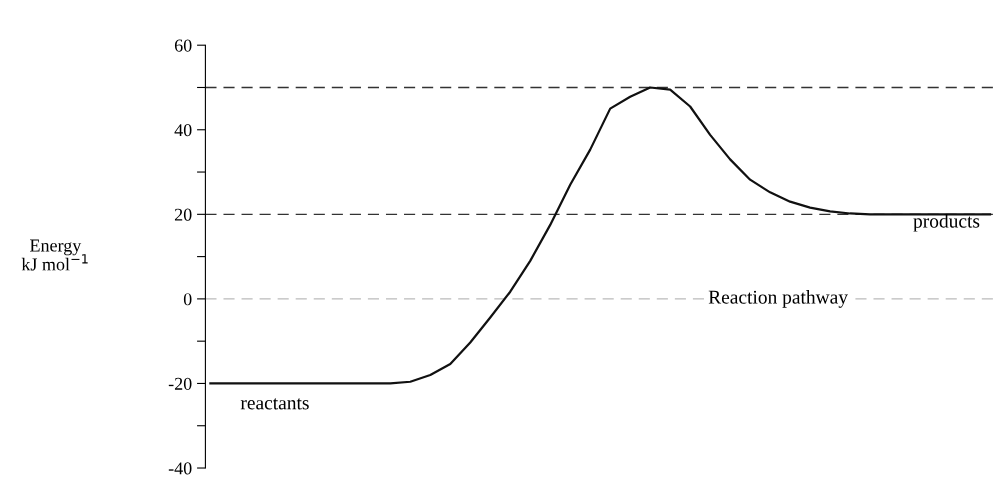 The height and width of the screenshot is (486, 1002). What do you see at coordinates (183, 214) in the screenshot?
I see `y-tick-label: 20` at bounding box center [183, 214].